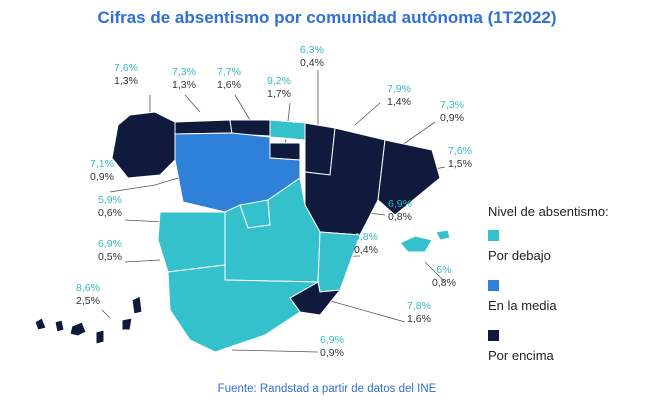  What do you see at coordinates (126, 81) in the screenshot?
I see `galicia-val-label: 1,3%` at bounding box center [126, 81].